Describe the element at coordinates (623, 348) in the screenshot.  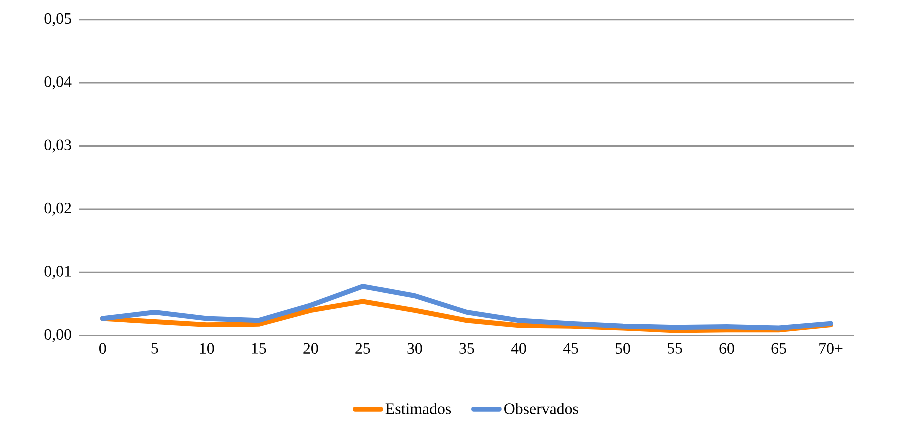
I see `x-tick-label: 50` at that location.